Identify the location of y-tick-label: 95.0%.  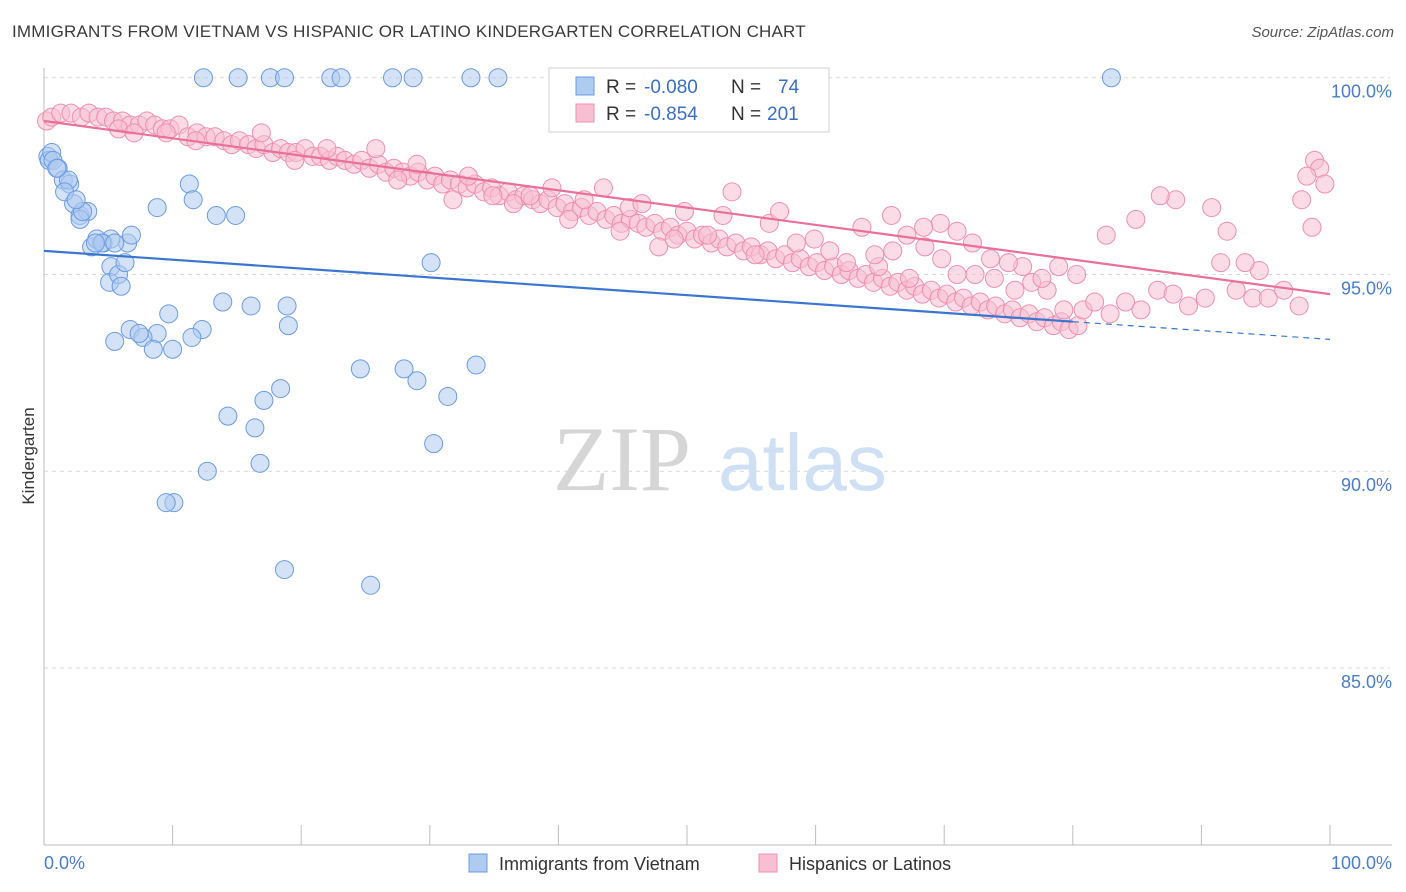
(1366, 288).